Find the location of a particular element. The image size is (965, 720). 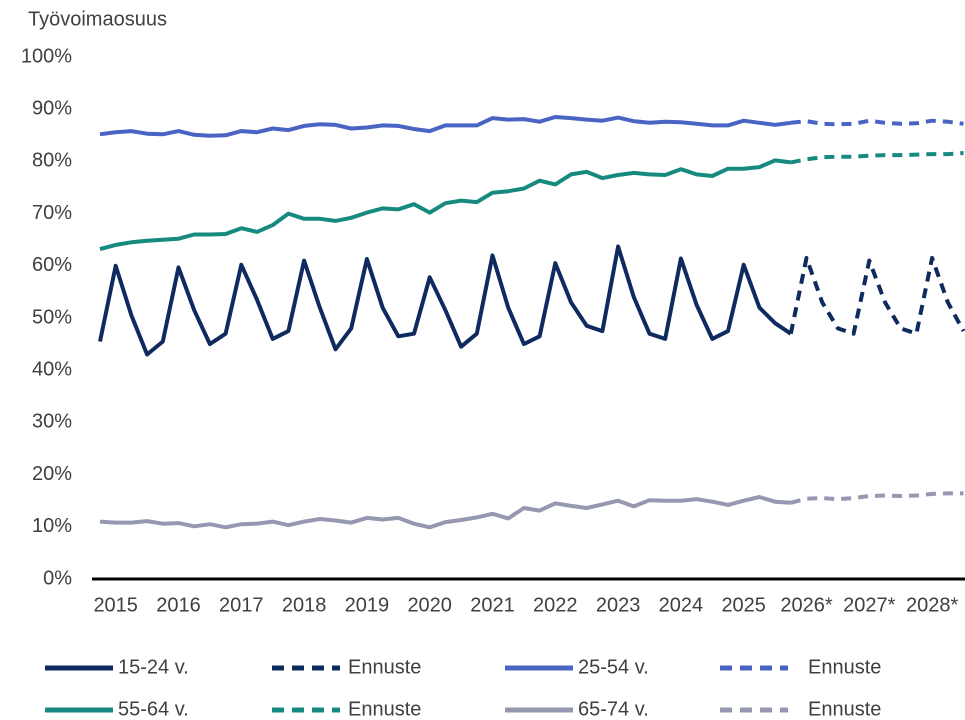

x-tick-label: 2017 is located at coordinates (241, 605).